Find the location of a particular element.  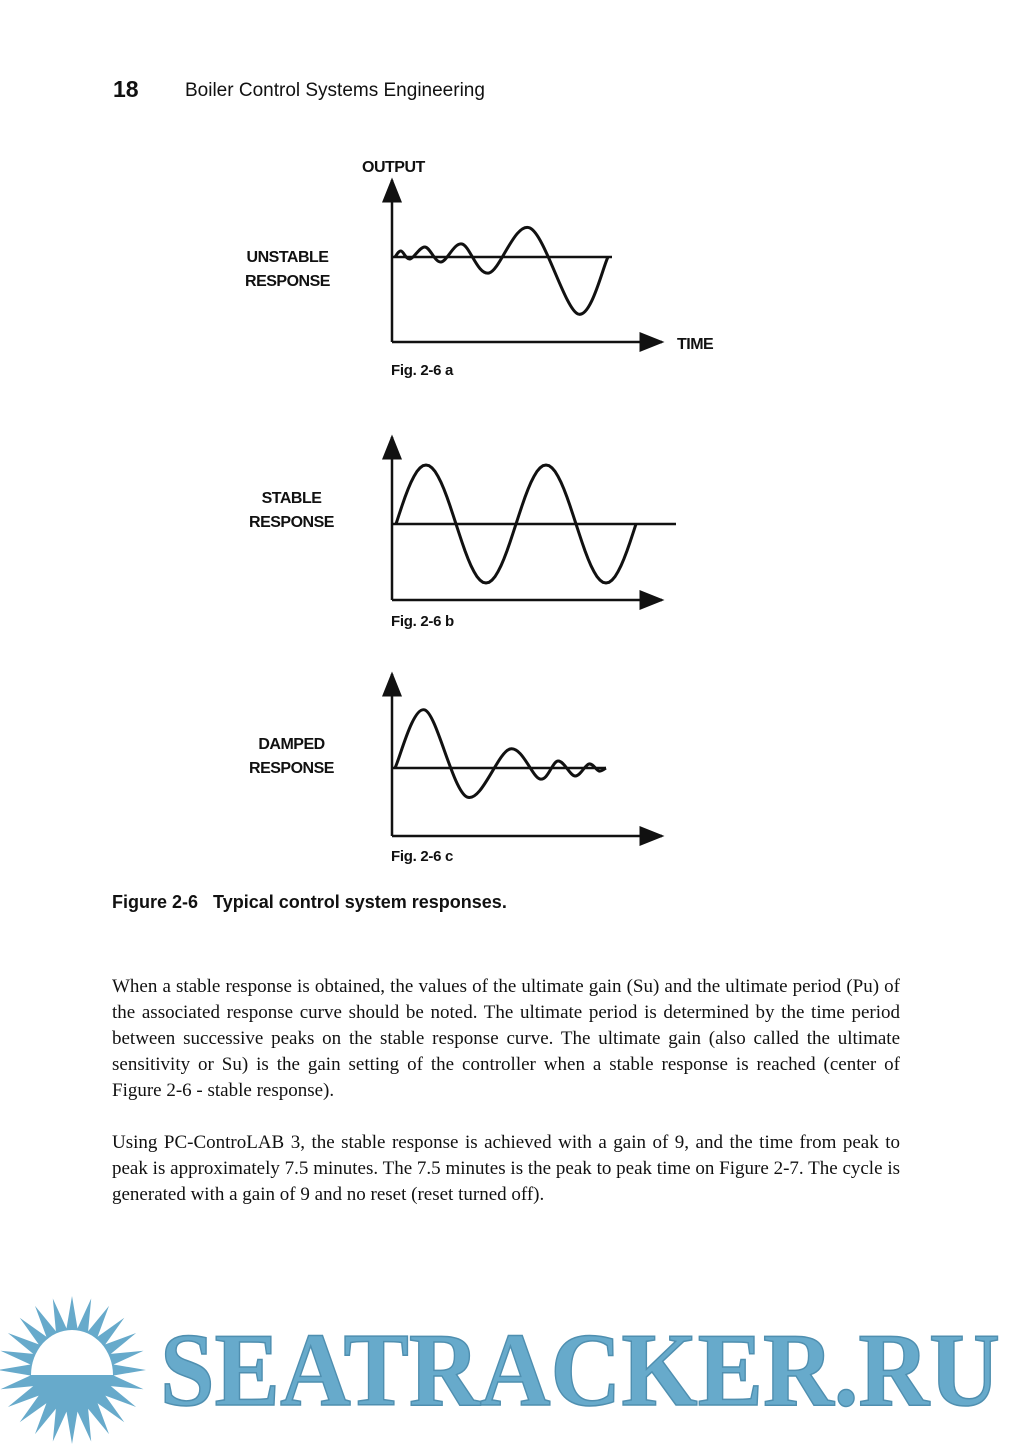

figure-c-axes is located at coordinates (523, 758).